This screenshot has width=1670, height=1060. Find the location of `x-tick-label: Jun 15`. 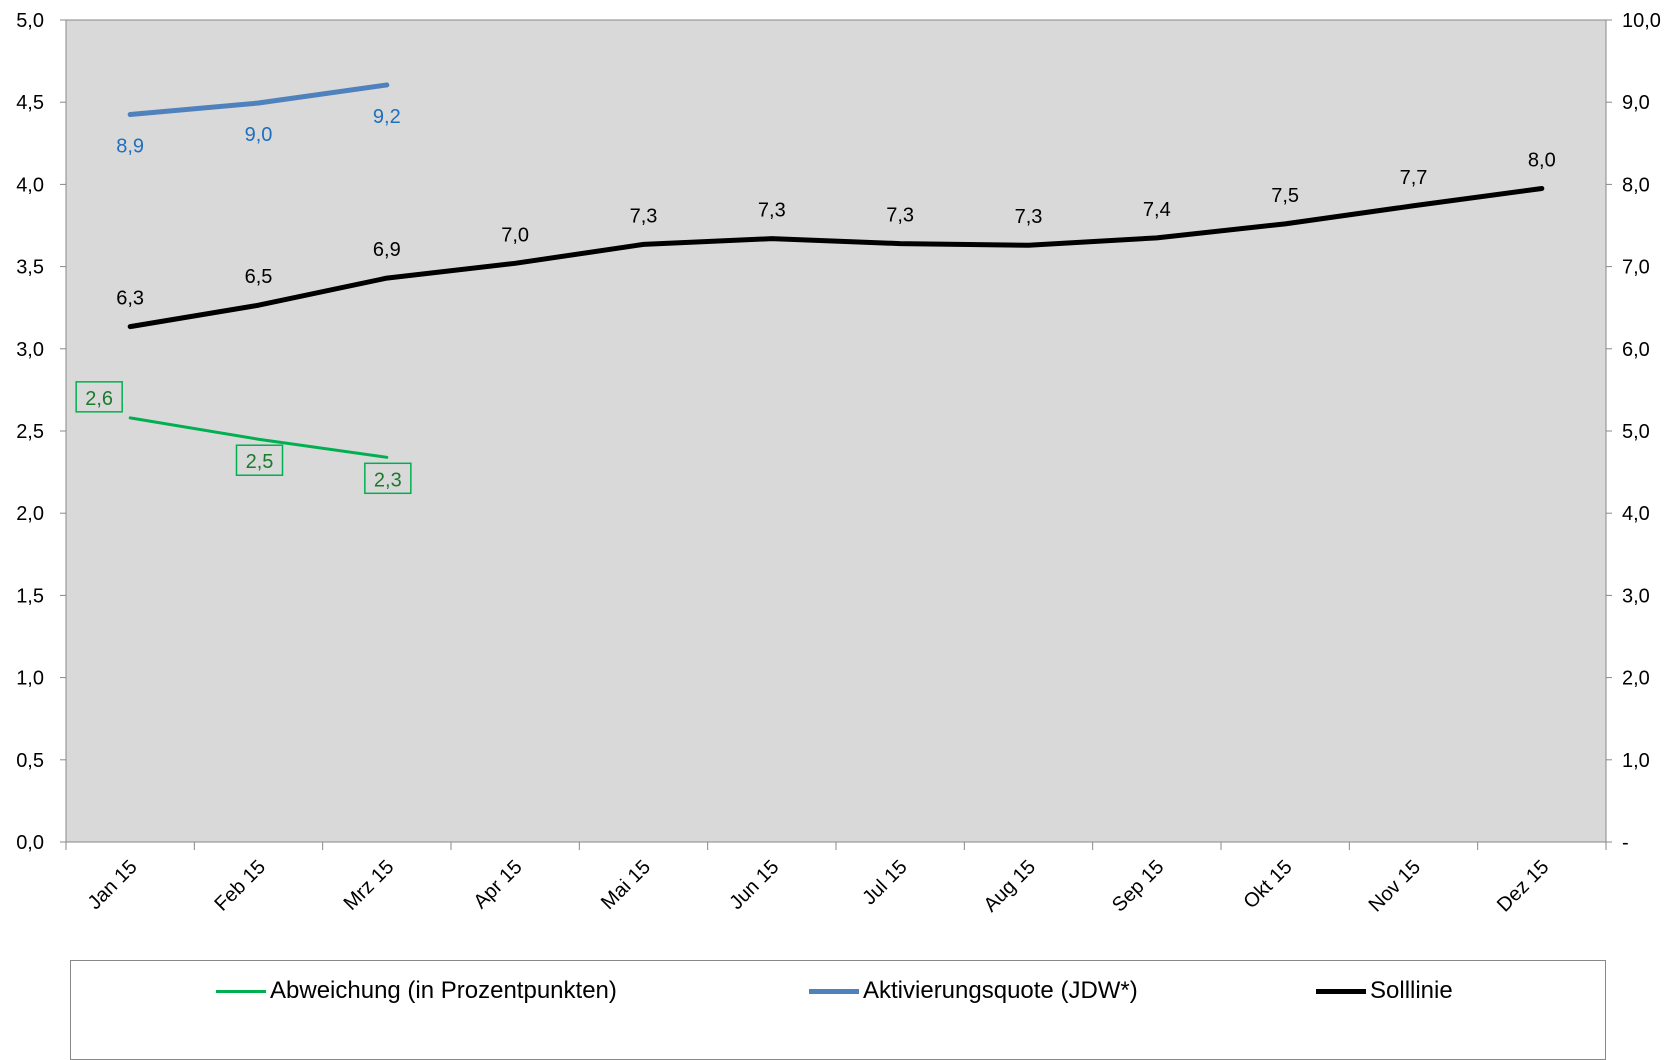

x-tick-label: Jun 15 is located at coordinates (754, 885).